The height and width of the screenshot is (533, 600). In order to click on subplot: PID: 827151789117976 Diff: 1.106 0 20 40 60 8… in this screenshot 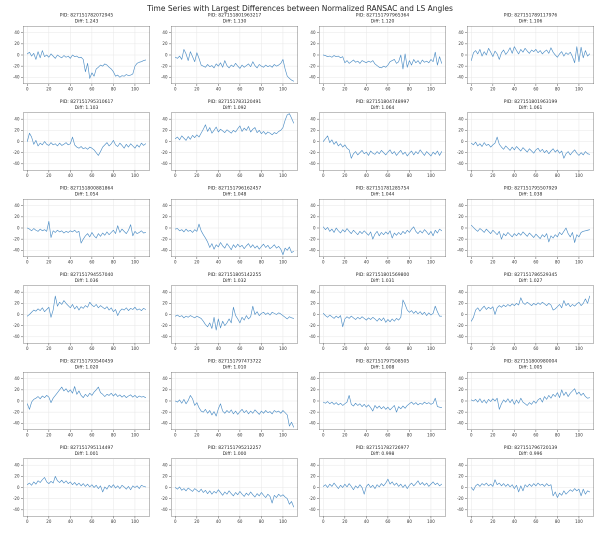, I will do `click(523, 56)`.